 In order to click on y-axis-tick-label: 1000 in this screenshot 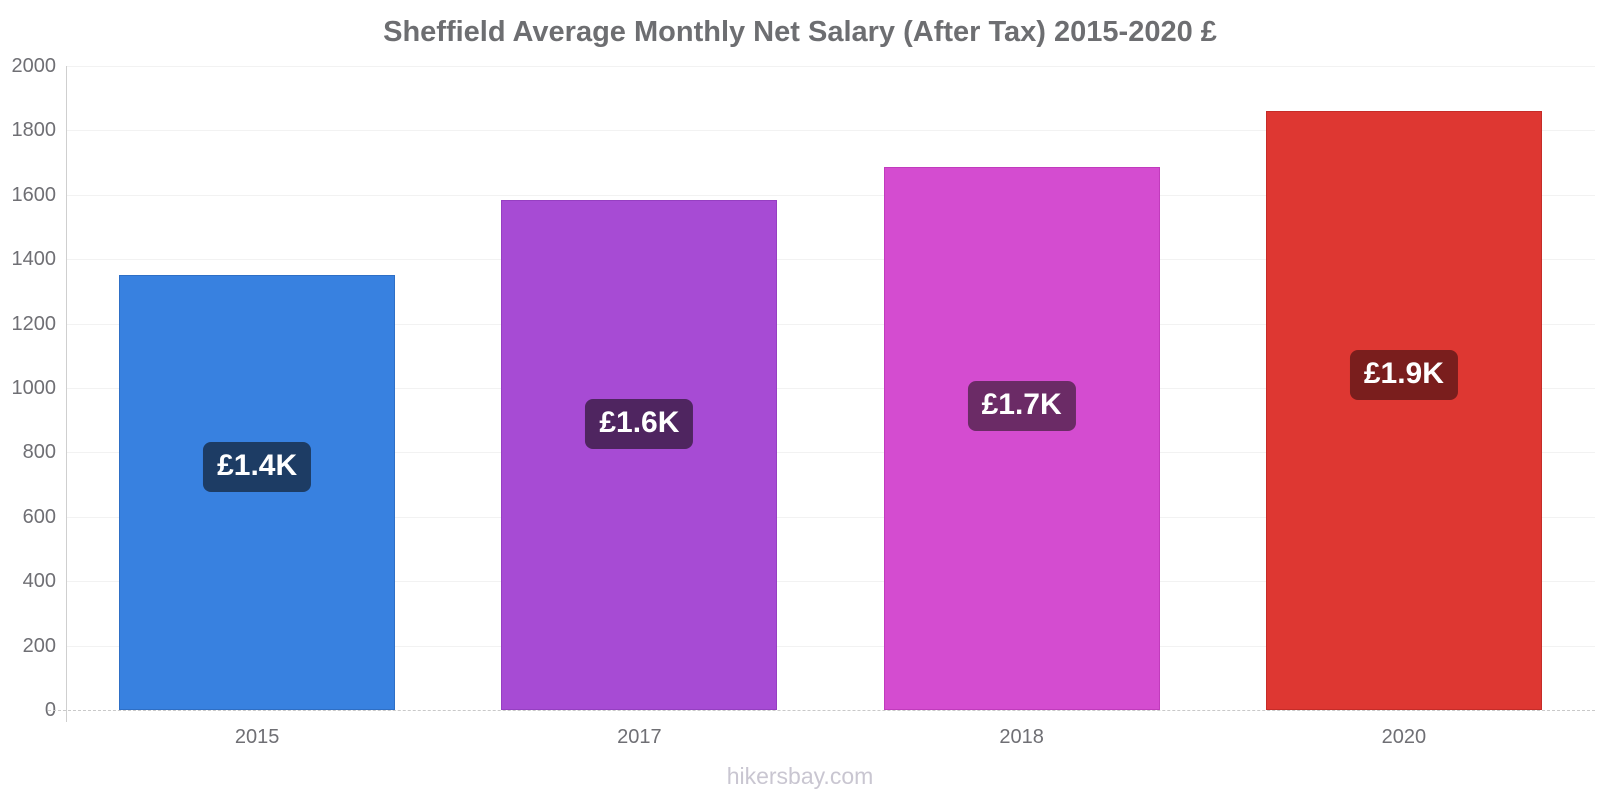, I will do `click(34, 388)`.